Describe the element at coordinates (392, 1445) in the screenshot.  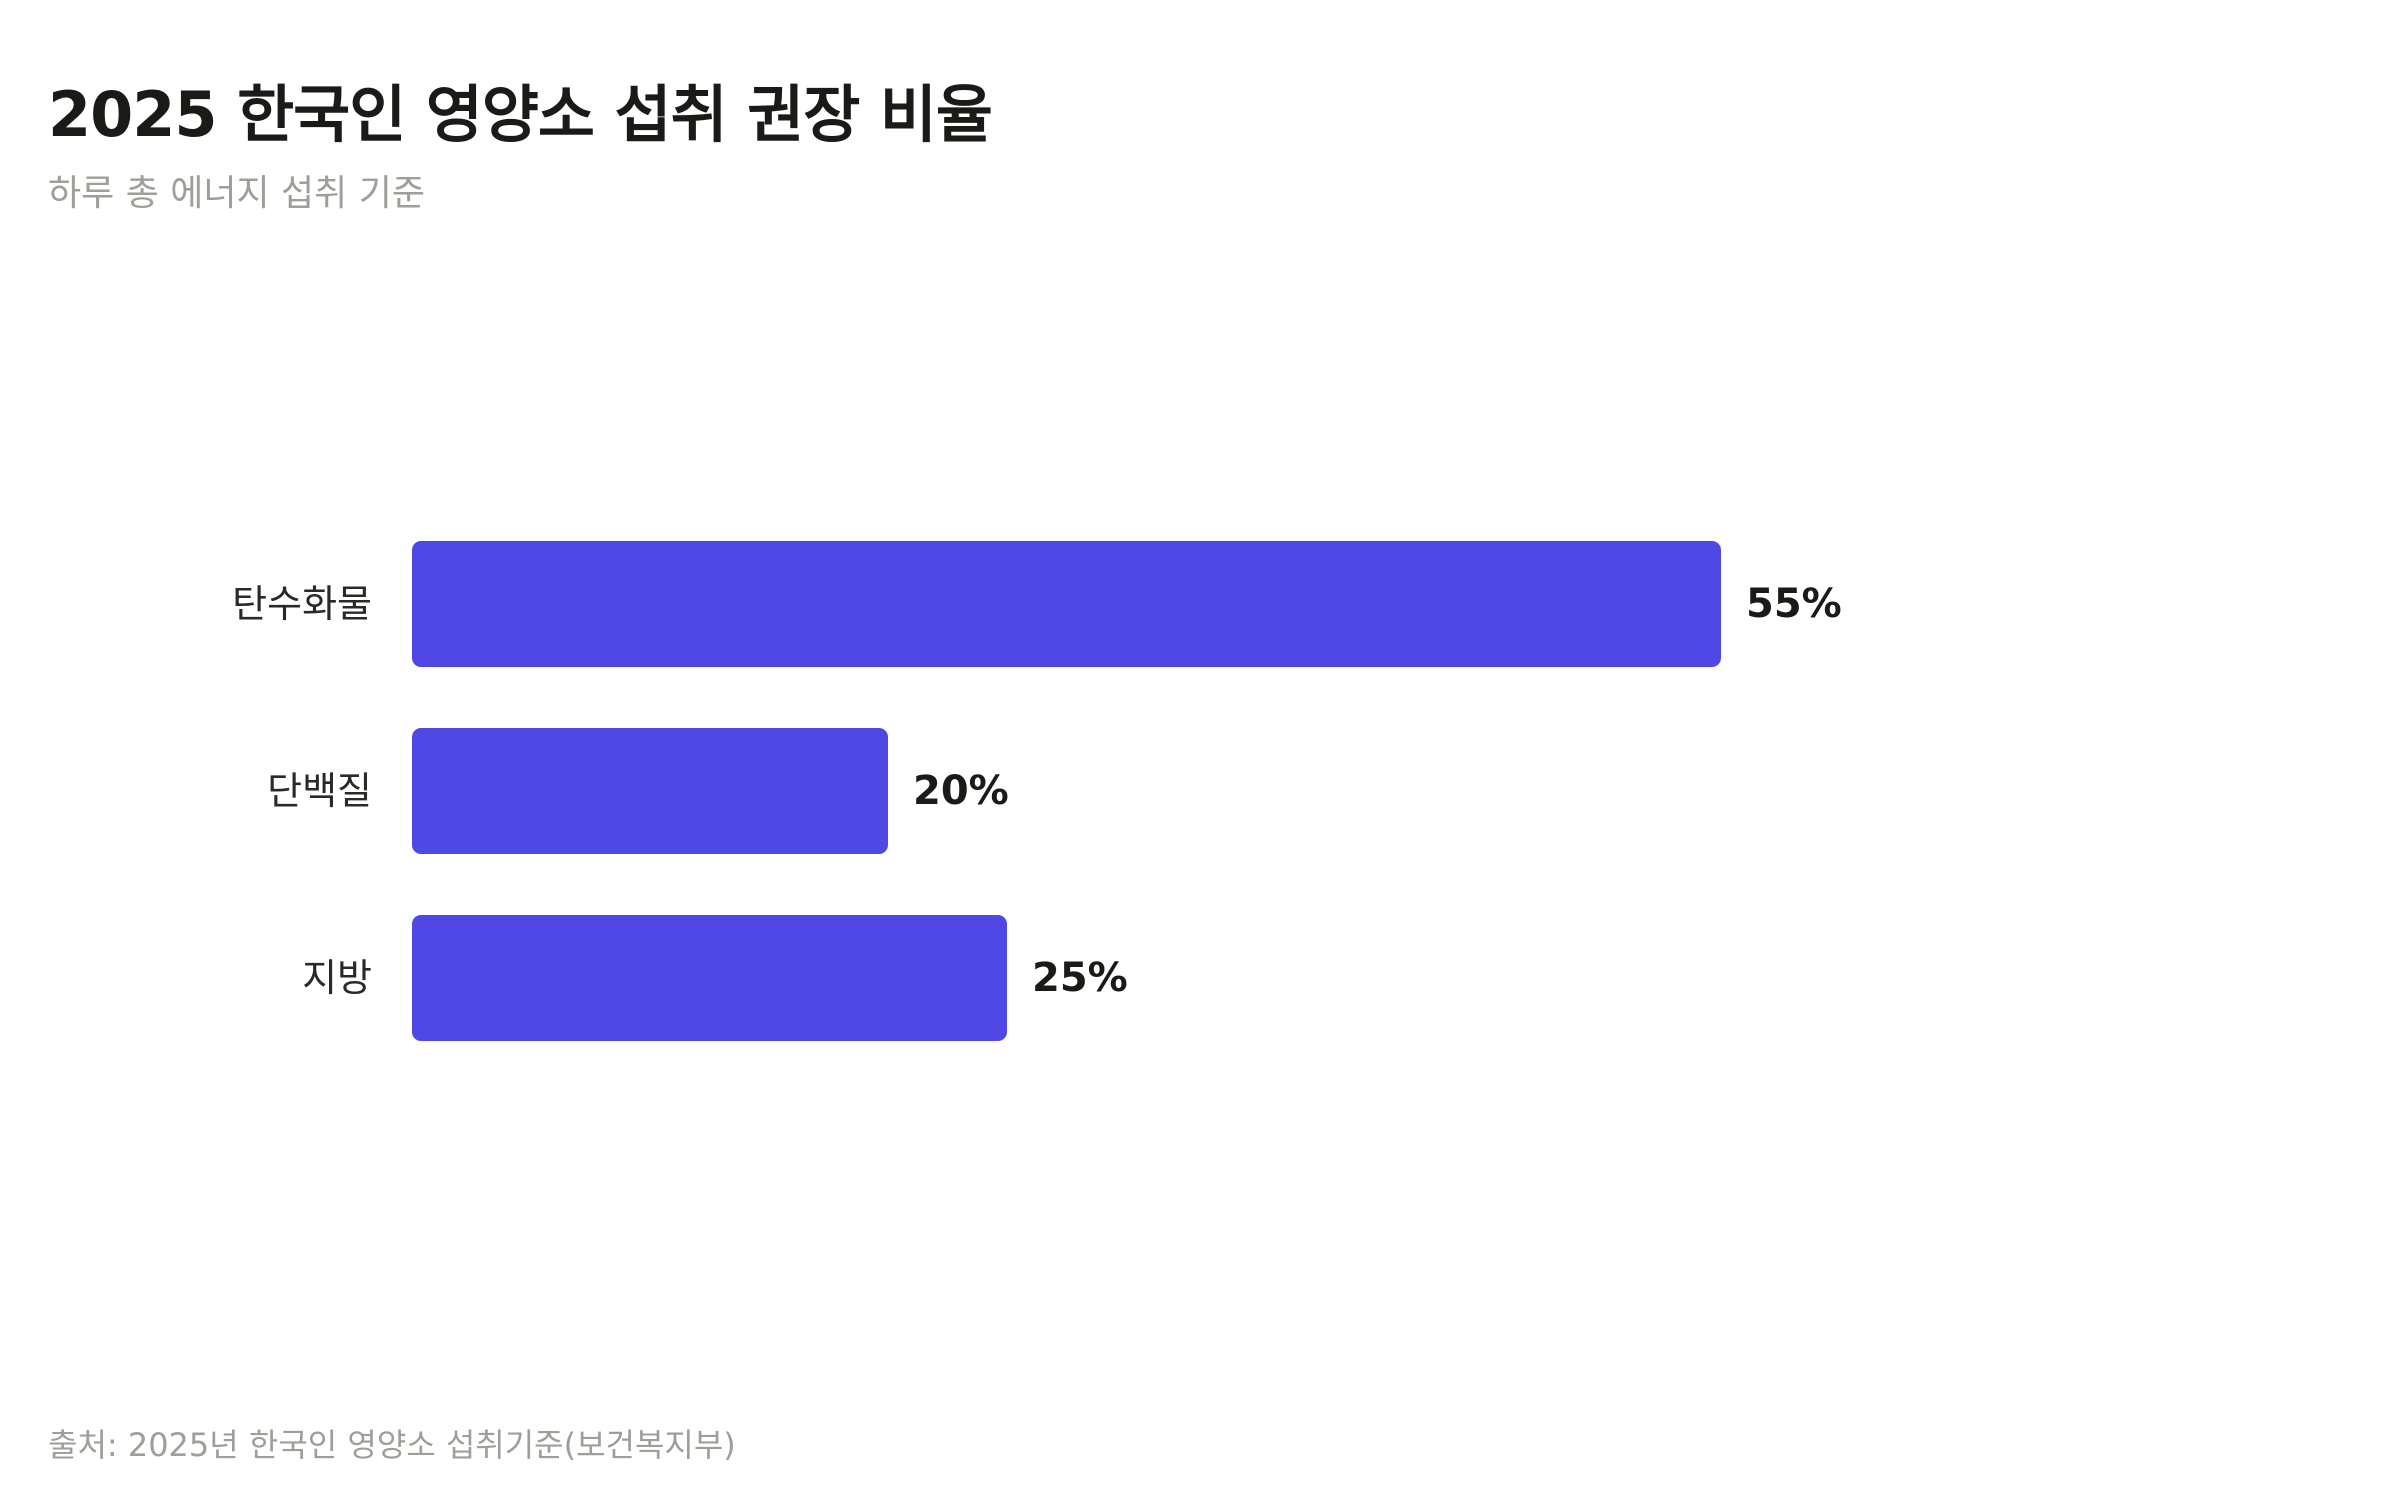
I see `source-note: 출처: 2025년 한국인 영양소 섭취기준(보건복지부)` at that location.